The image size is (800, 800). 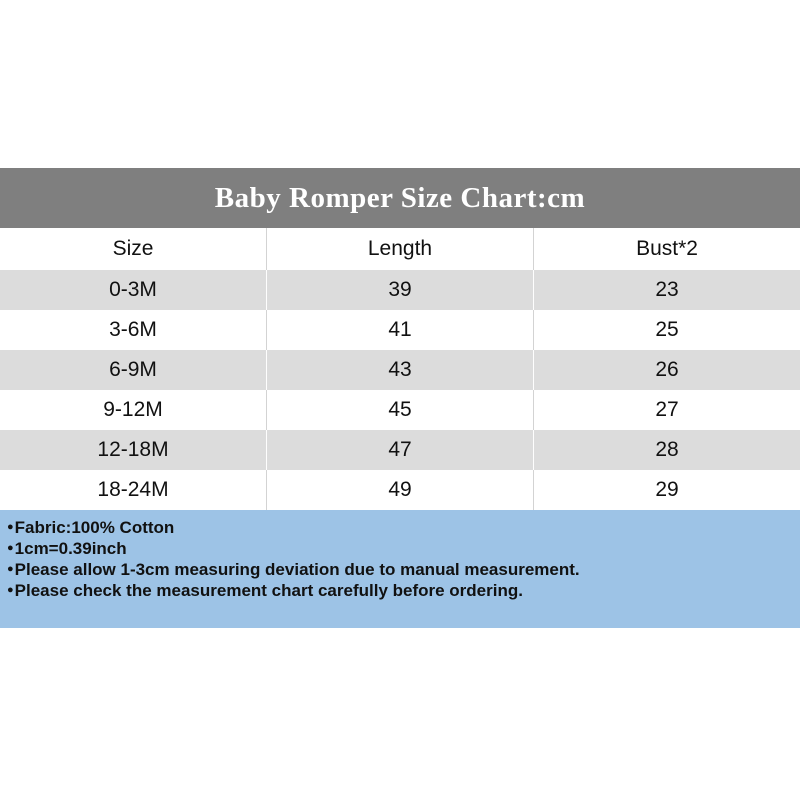 What do you see at coordinates (667, 369) in the screenshot?
I see `cell-bust: 26` at bounding box center [667, 369].